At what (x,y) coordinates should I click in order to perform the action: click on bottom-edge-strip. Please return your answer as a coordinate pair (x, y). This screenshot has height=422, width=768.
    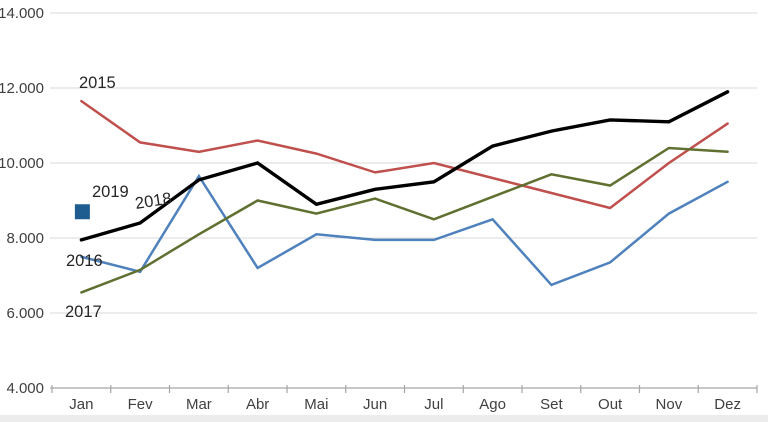
    Looking at the image, I should click on (384, 418).